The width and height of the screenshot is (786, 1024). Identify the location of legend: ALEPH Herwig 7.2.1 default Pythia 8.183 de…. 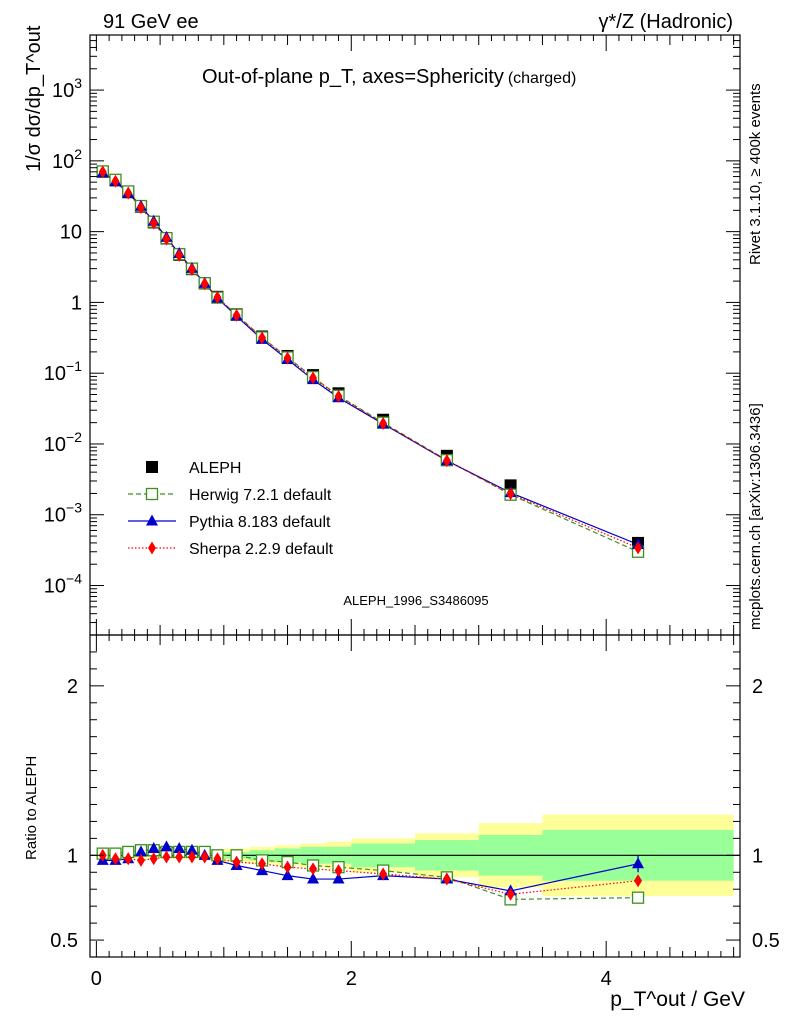
(231, 509).